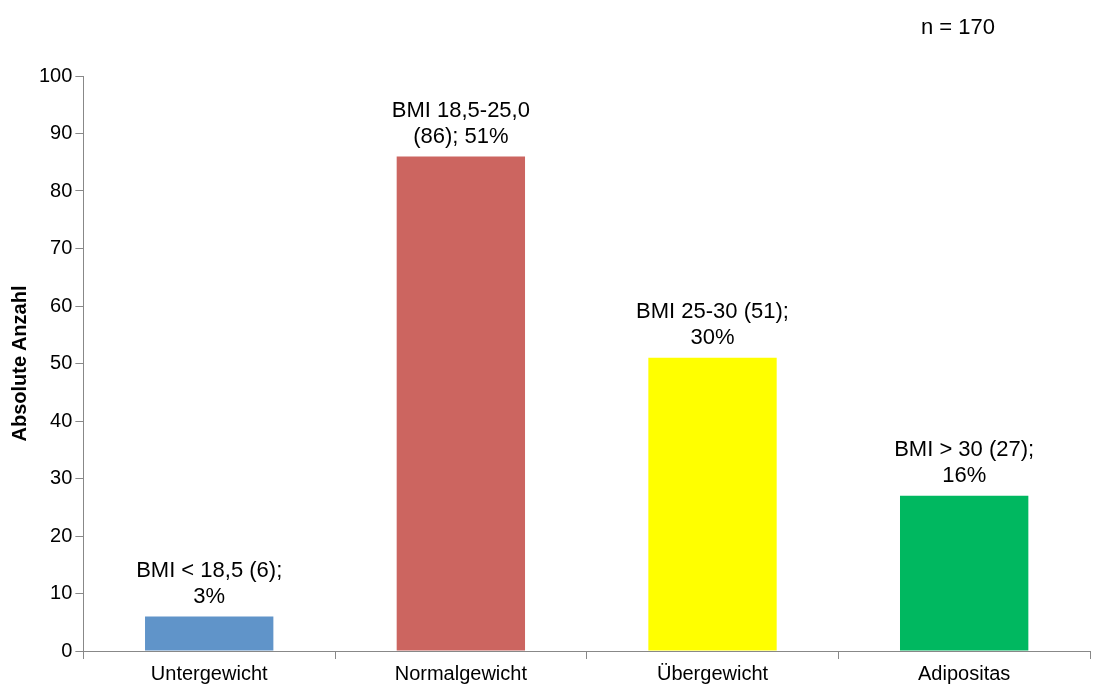  I want to click on text: n = 170, so click(958, 26).